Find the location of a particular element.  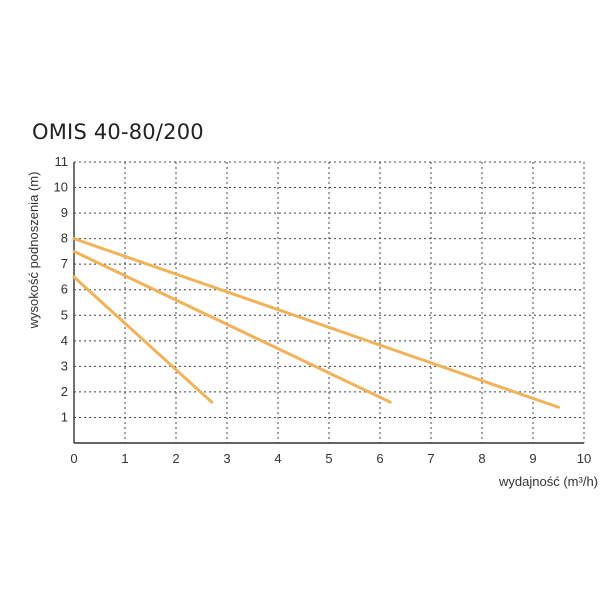

y-tick-label: 4 is located at coordinates (64, 340).